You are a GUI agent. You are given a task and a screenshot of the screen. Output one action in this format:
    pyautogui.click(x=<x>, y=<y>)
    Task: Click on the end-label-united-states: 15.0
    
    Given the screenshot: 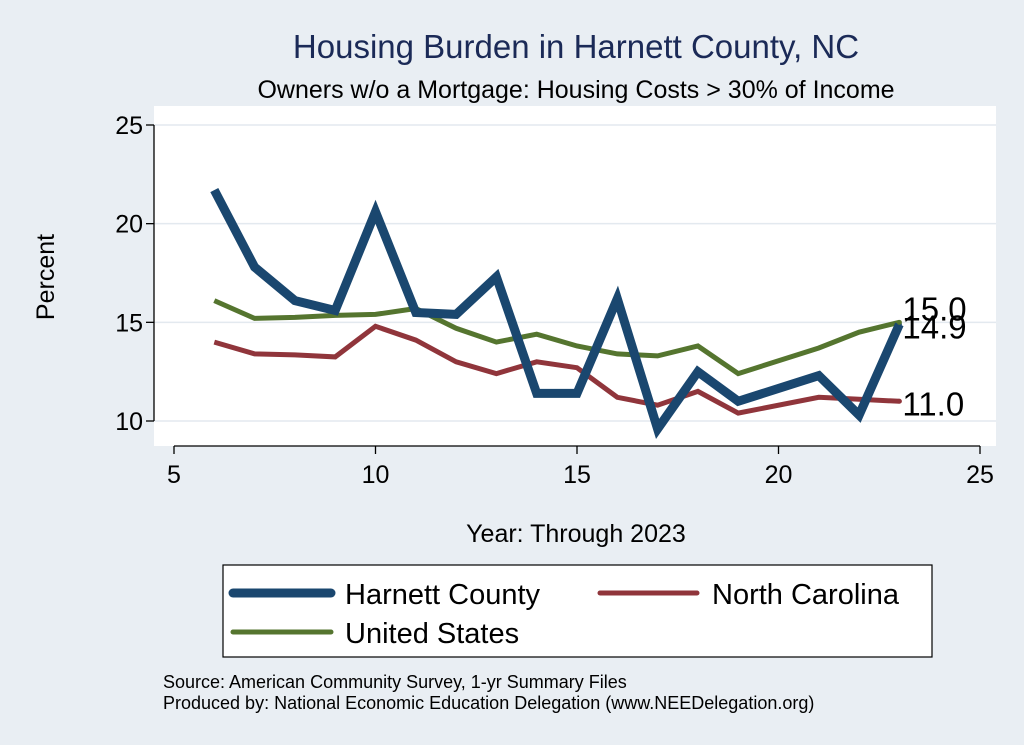 What is the action you would take?
    pyautogui.click(x=934, y=308)
    